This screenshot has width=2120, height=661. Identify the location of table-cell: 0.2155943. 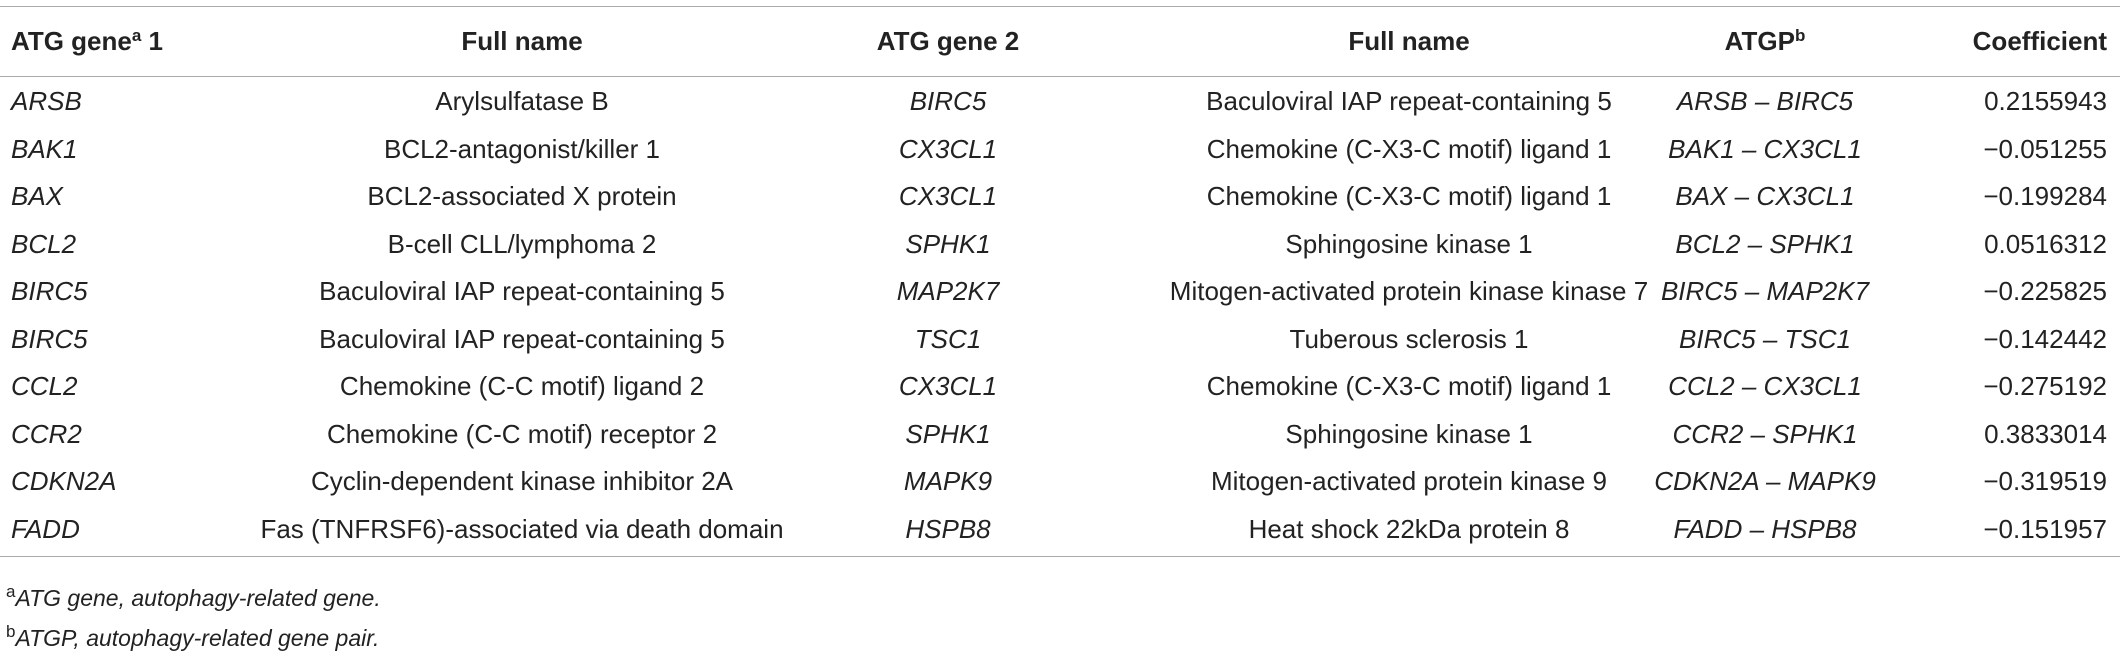
(2045, 101).